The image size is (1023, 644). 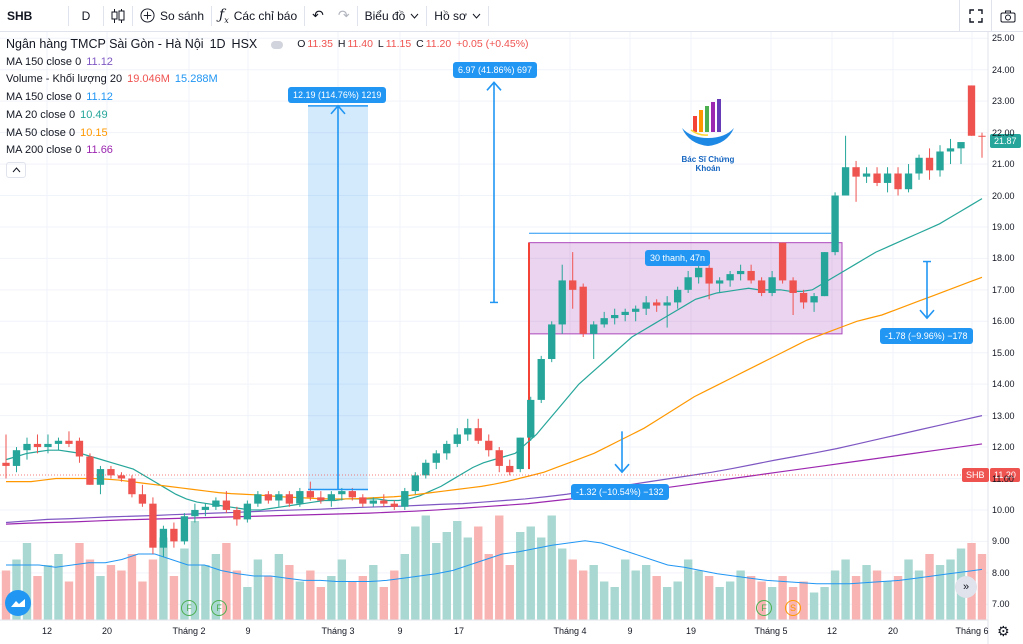 I want to click on y-tick-label: 7.00, so click(x=1001, y=604).